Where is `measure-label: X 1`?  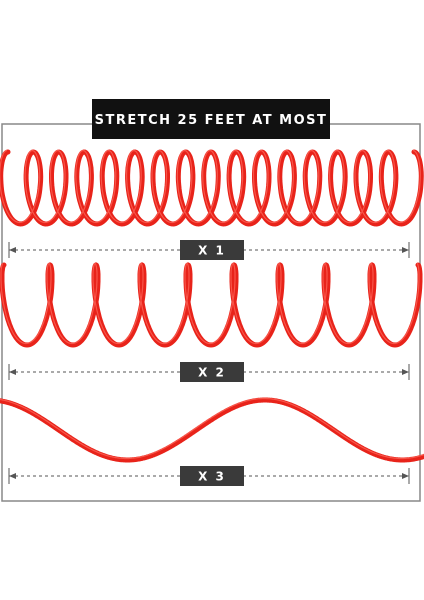 measure-label: X 1 is located at coordinates (212, 251).